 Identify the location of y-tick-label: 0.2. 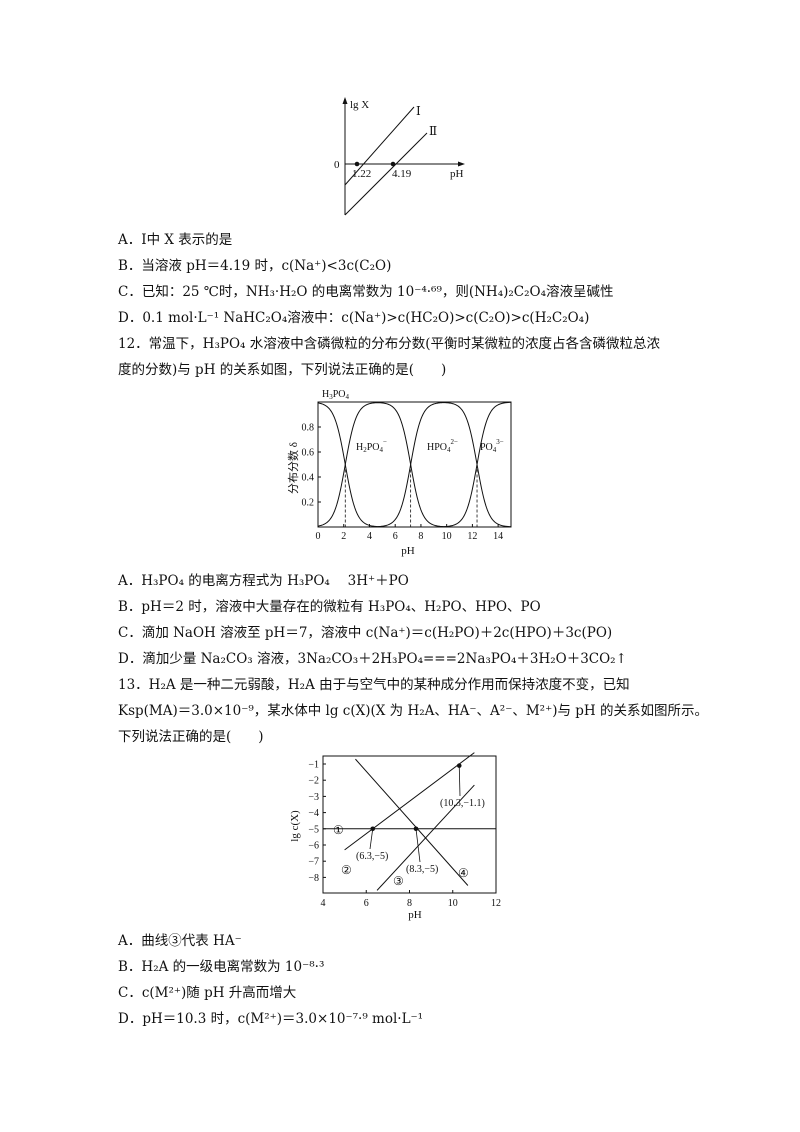
(308, 503).